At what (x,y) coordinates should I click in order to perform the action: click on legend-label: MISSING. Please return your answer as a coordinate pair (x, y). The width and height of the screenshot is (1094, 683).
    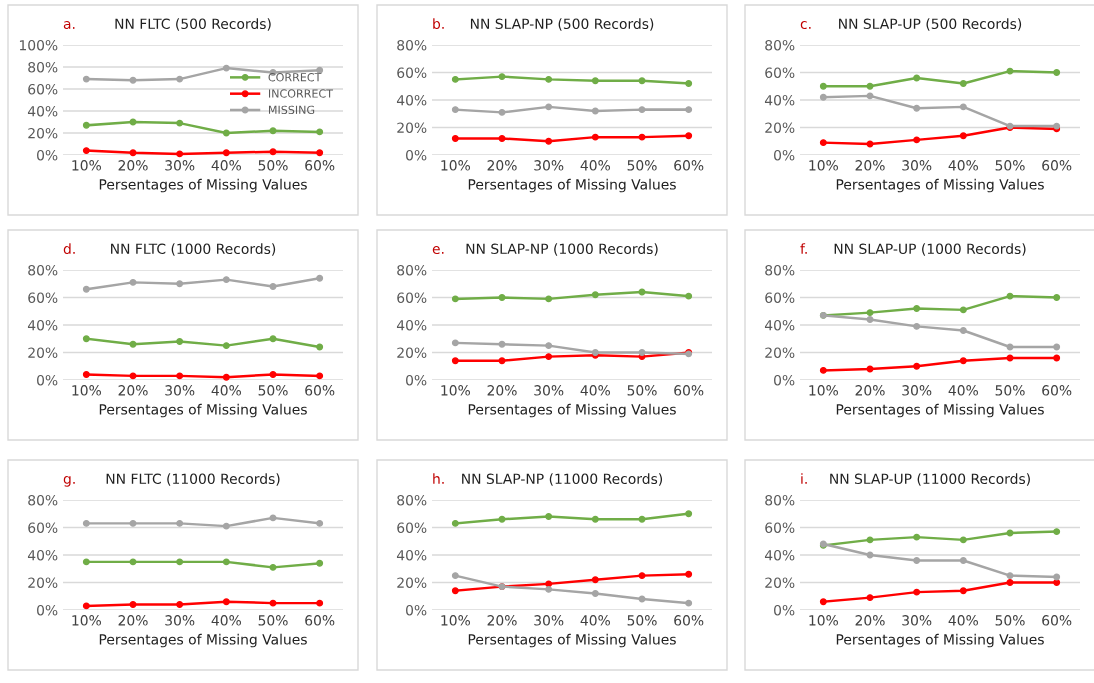
    Looking at the image, I should click on (291, 110).